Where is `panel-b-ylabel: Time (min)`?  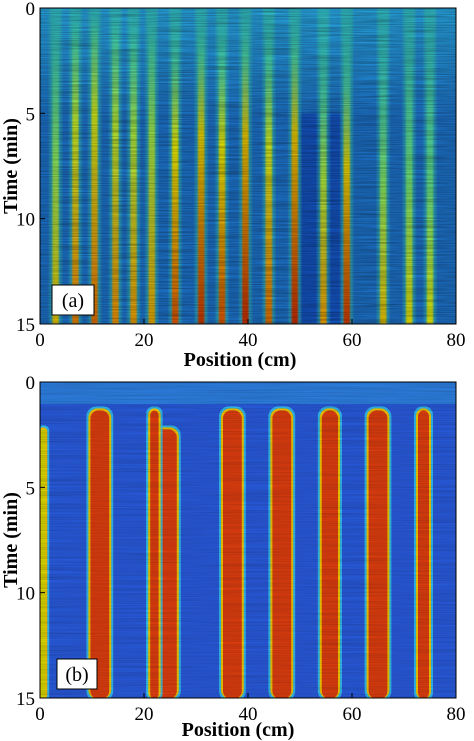
panel-b-ylabel: Time (min) is located at coordinates (11, 540).